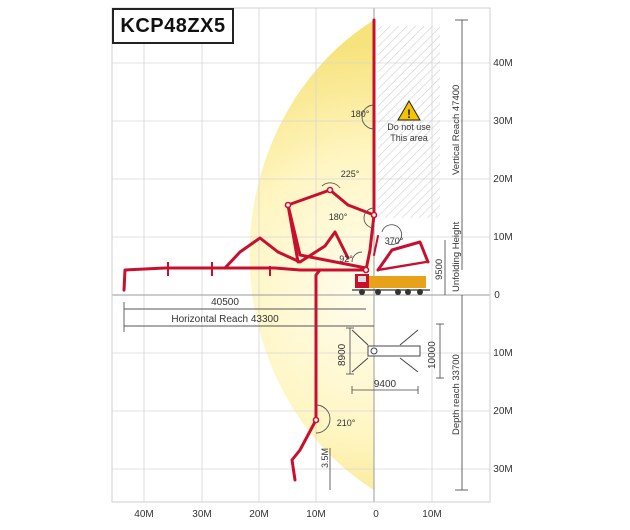 This screenshot has width=630, height=530. I want to click on horizontal-reach-value: 40500, so click(225, 302).